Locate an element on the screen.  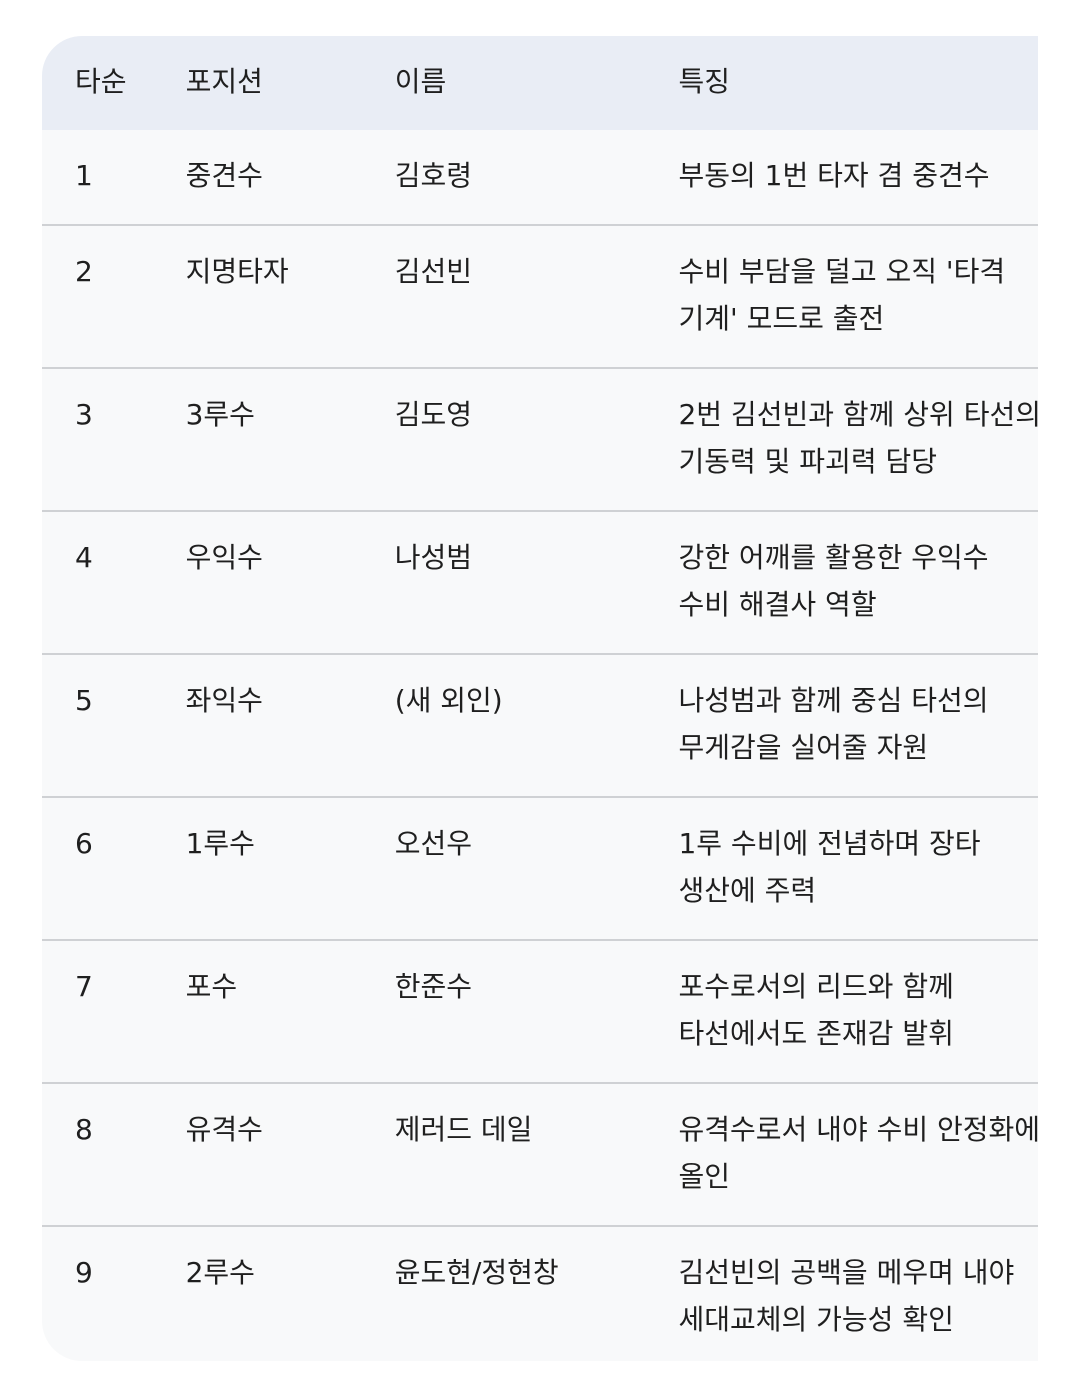
table-row: 5 좌익수 (새 외인) 나성범과 함께 중심 타선의 무게감을 실어줄 자원 is located at coordinates (540, 725).